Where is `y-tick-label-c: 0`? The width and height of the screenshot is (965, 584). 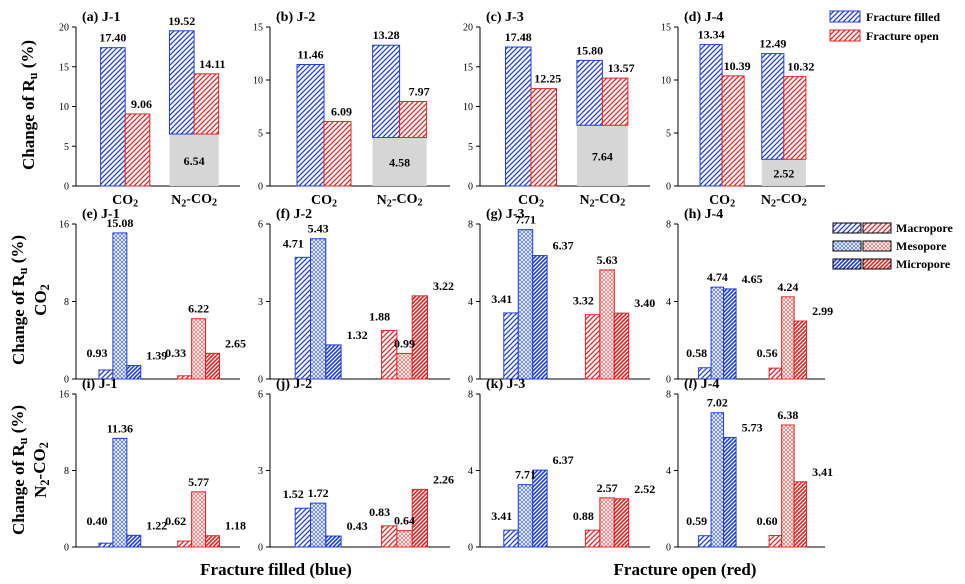
y-tick-label-c: 0 is located at coordinates (470, 187).